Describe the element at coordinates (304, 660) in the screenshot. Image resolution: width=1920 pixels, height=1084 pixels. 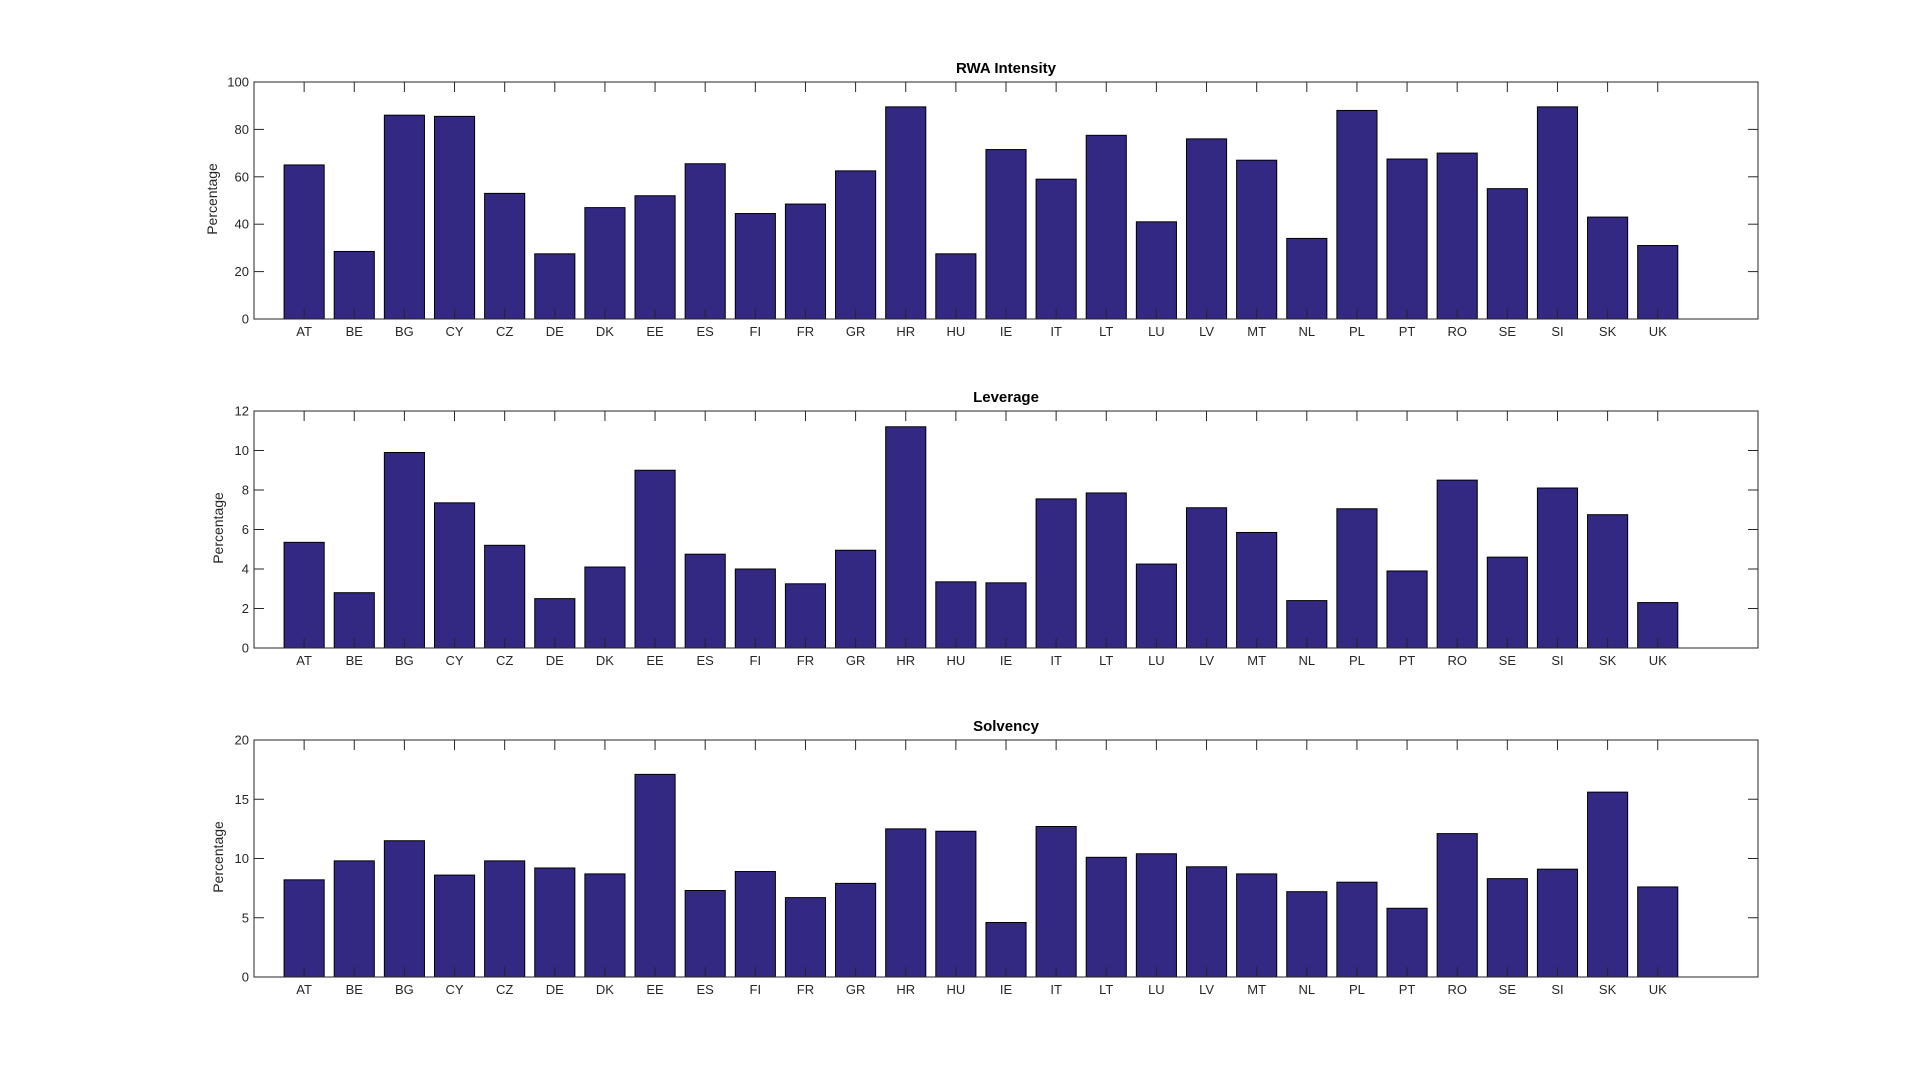
I see `x-tick-label: AT` at that location.